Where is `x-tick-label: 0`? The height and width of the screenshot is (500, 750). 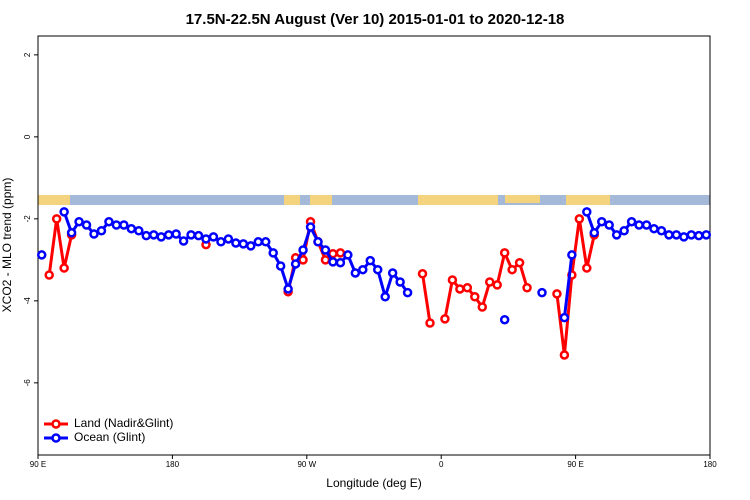
x-tick-label: 0 is located at coordinates (441, 464).